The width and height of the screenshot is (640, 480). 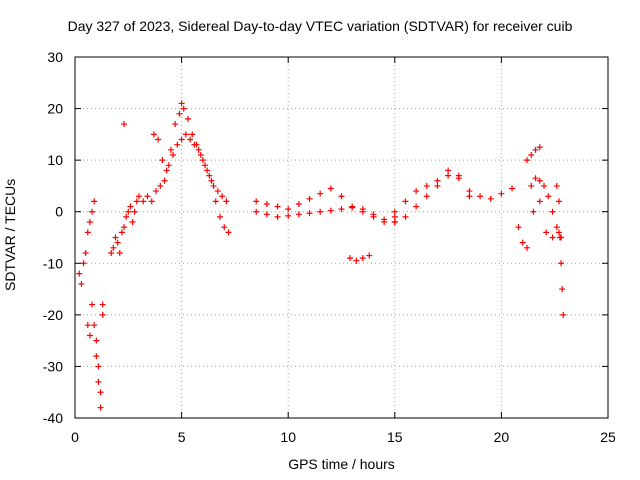 What do you see at coordinates (53, 263) in the screenshot?
I see `y-tick-label: -10` at bounding box center [53, 263].